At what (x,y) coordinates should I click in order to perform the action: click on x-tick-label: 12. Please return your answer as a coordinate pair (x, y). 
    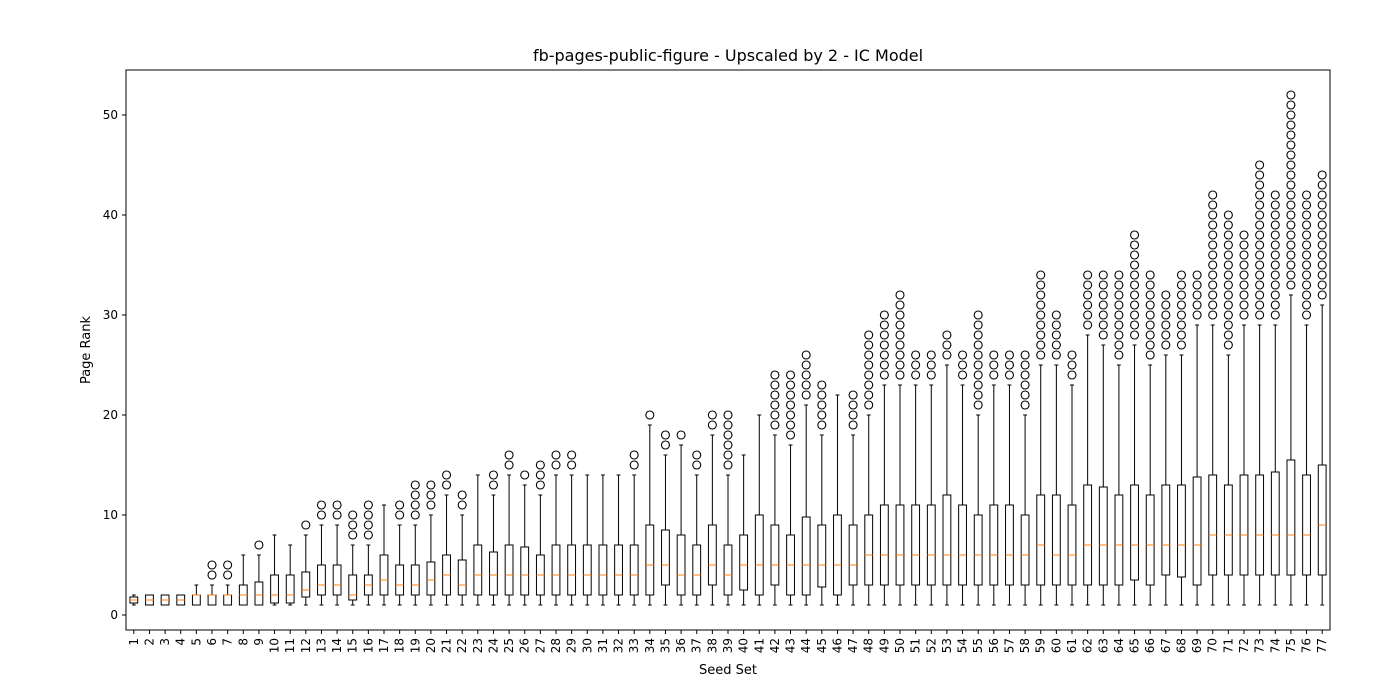
    Looking at the image, I should click on (306, 645).